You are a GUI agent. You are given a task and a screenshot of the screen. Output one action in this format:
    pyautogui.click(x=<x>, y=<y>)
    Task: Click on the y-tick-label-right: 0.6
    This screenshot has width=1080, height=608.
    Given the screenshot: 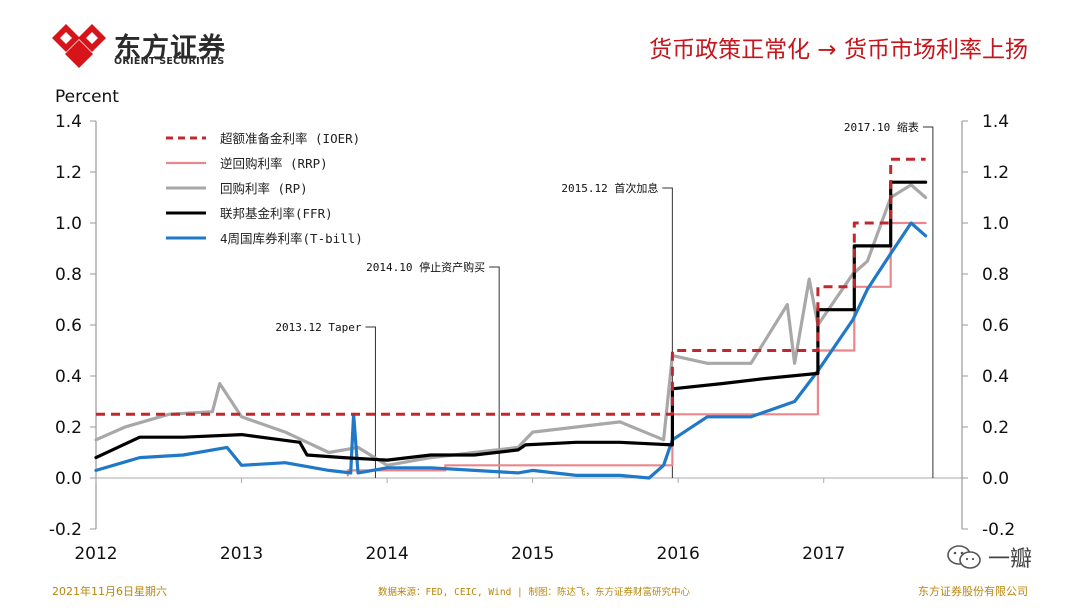 What is the action you would take?
    pyautogui.click(x=995, y=326)
    